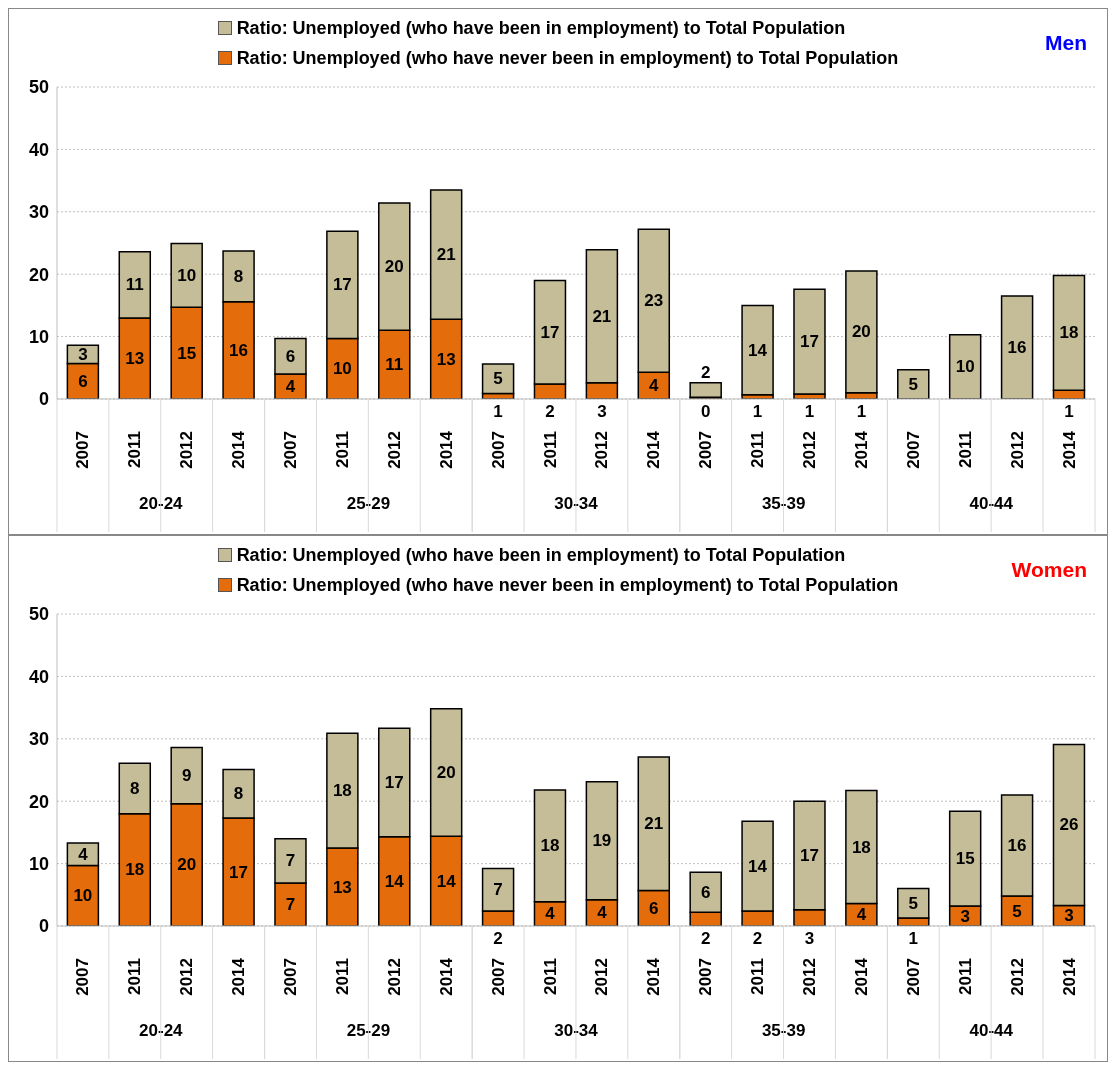  I want to click on data-label: 0, so click(705, 411).